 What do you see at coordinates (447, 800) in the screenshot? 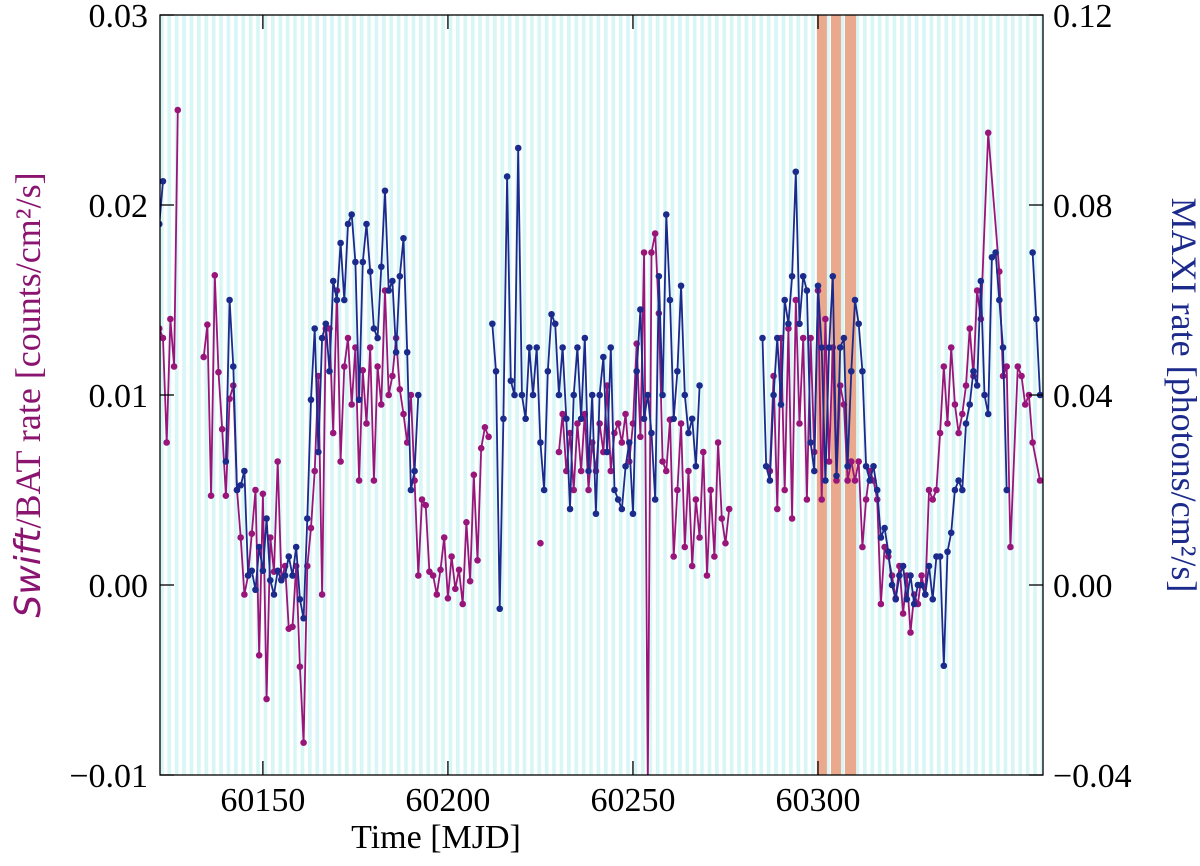
I see `x-tick-label: 60200` at bounding box center [447, 800].